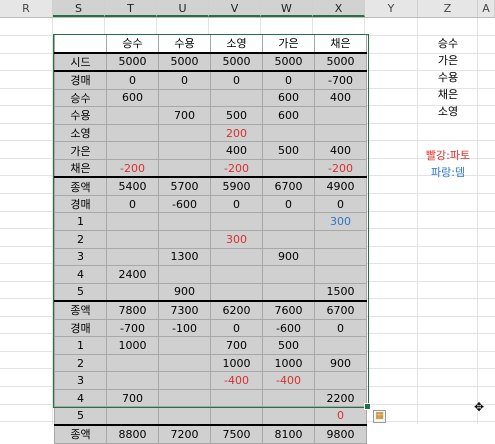 This screenshot has width=495, height=444. Describe the element at coordinates (79, 8) in the screenshot. I see `column-header-s: S` at that location.